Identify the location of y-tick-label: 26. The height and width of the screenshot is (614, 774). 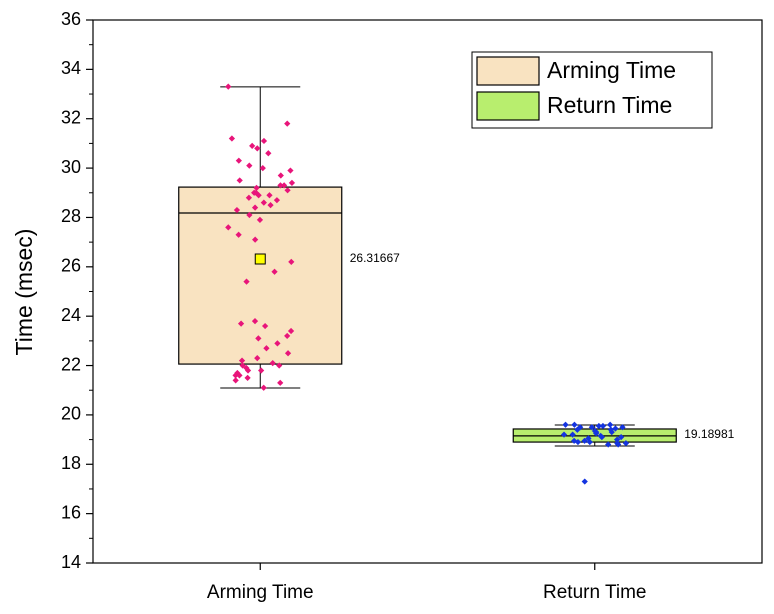
(71, 266).